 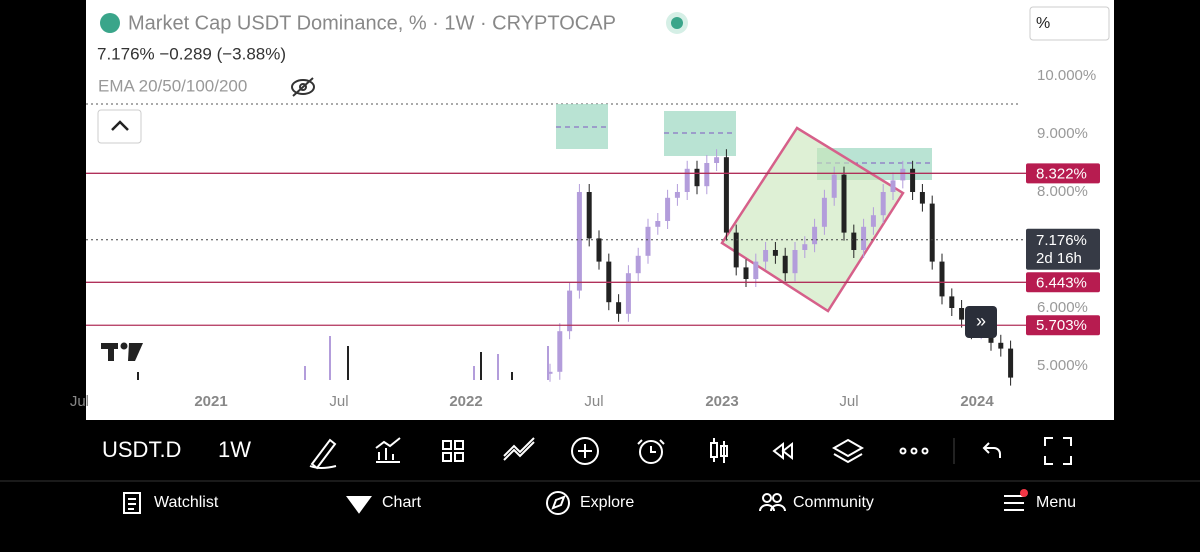 I want to click on zone, so click(x=582, y=126).